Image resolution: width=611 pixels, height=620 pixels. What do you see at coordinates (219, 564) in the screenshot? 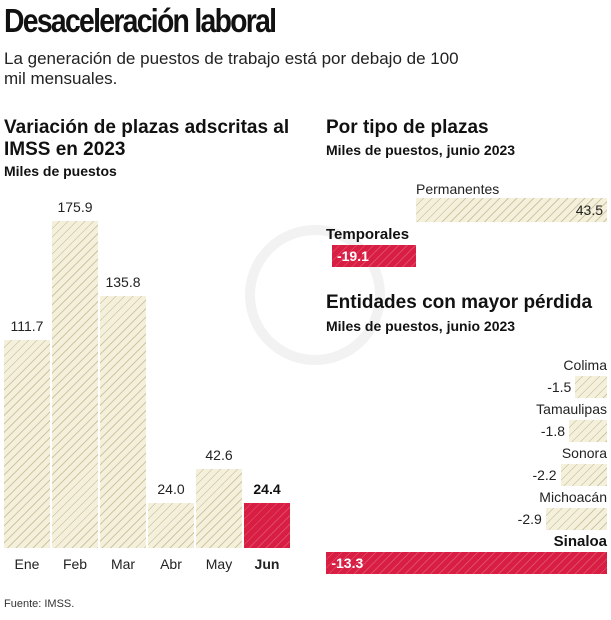
I see `x-tick-label: May` at bounding box center [219, 564].